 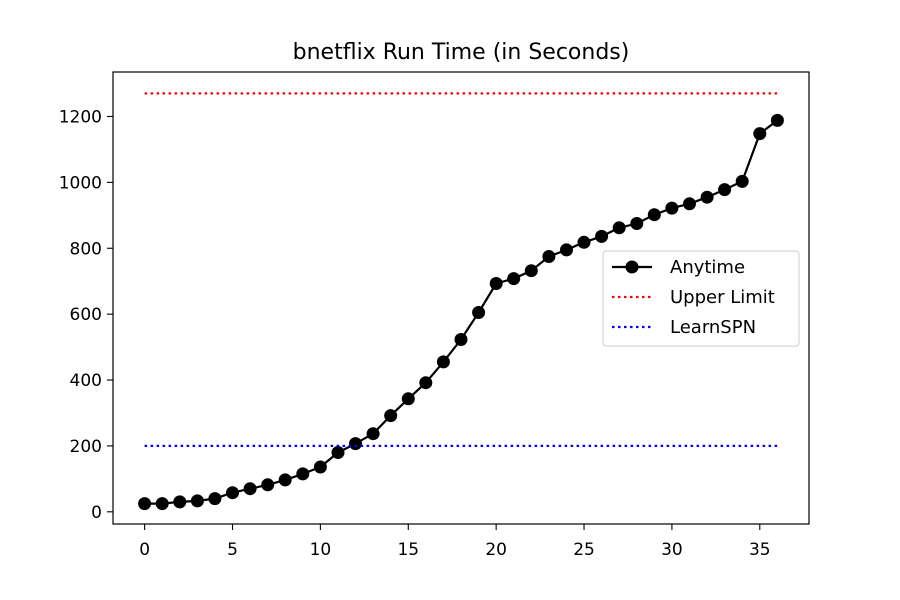 What do you see at coordinates (496, 550) in the screenshot?
I see `x-tick-label: 20` at bounding box center [496, 550].